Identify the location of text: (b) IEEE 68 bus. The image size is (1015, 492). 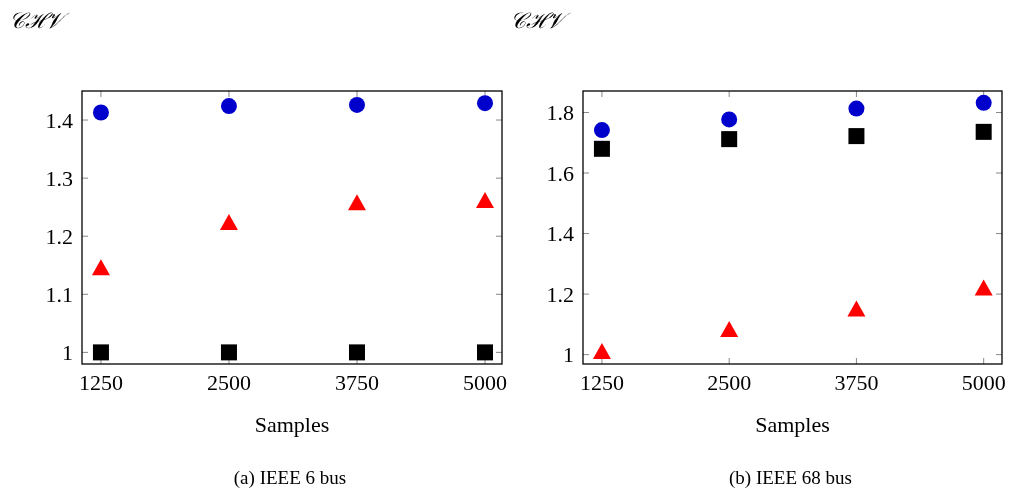
(790, 478).